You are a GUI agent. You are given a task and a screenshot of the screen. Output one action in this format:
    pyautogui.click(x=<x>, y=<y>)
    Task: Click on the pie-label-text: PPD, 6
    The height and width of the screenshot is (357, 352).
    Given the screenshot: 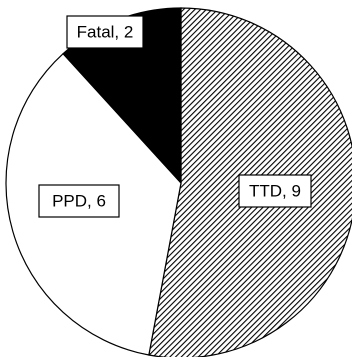 What is the action you would take?
    pyautogui.click(x=79, y=201)
    